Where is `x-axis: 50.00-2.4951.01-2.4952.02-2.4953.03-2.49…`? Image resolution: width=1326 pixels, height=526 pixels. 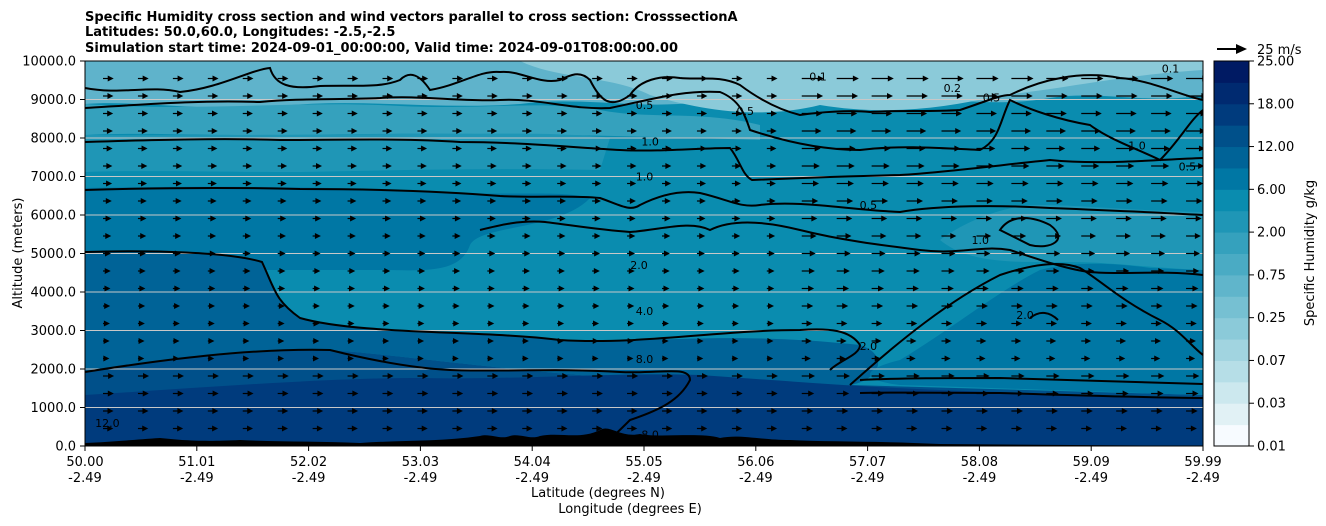 x-axis: 50.00-2.4951.01-2.4952.02-2.4953.03-2.49… is located at coordinates (644, 466).